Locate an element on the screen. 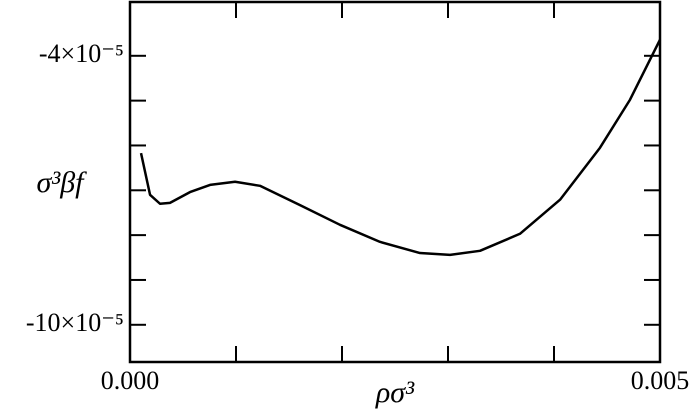  y-axis-label: σ³βf is located at coordinates (61, 182).